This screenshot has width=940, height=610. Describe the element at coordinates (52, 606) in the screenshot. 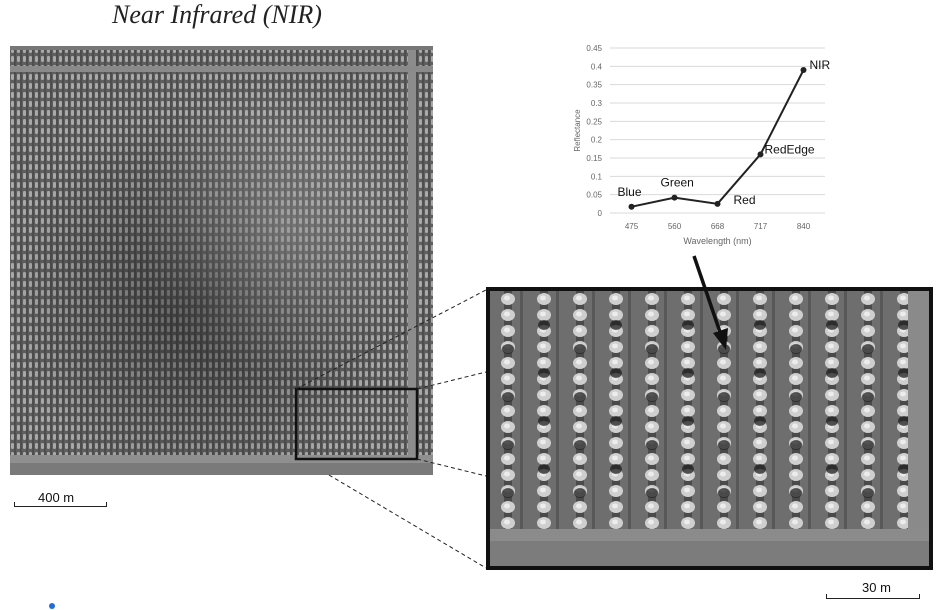

I see `marker-dot` at that location.